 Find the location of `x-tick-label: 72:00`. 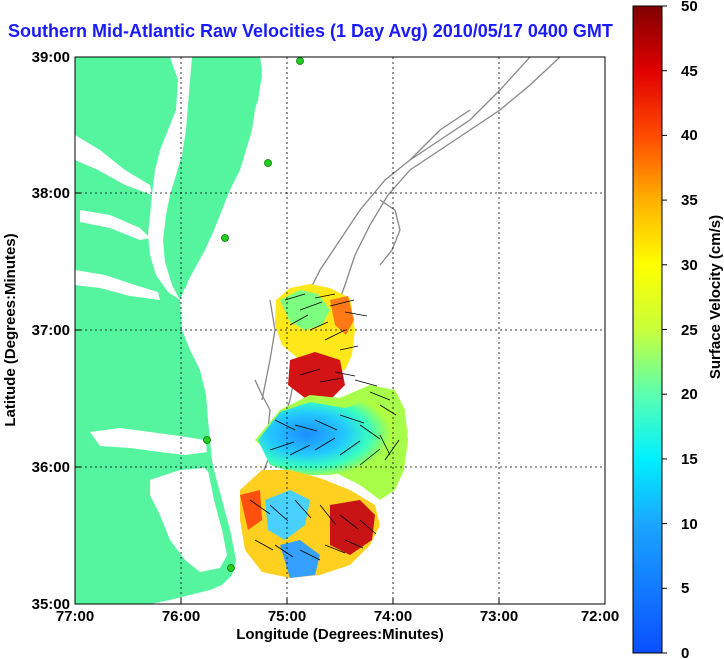

x-tick-label: 72:00 is located at coordinates (600, 616).